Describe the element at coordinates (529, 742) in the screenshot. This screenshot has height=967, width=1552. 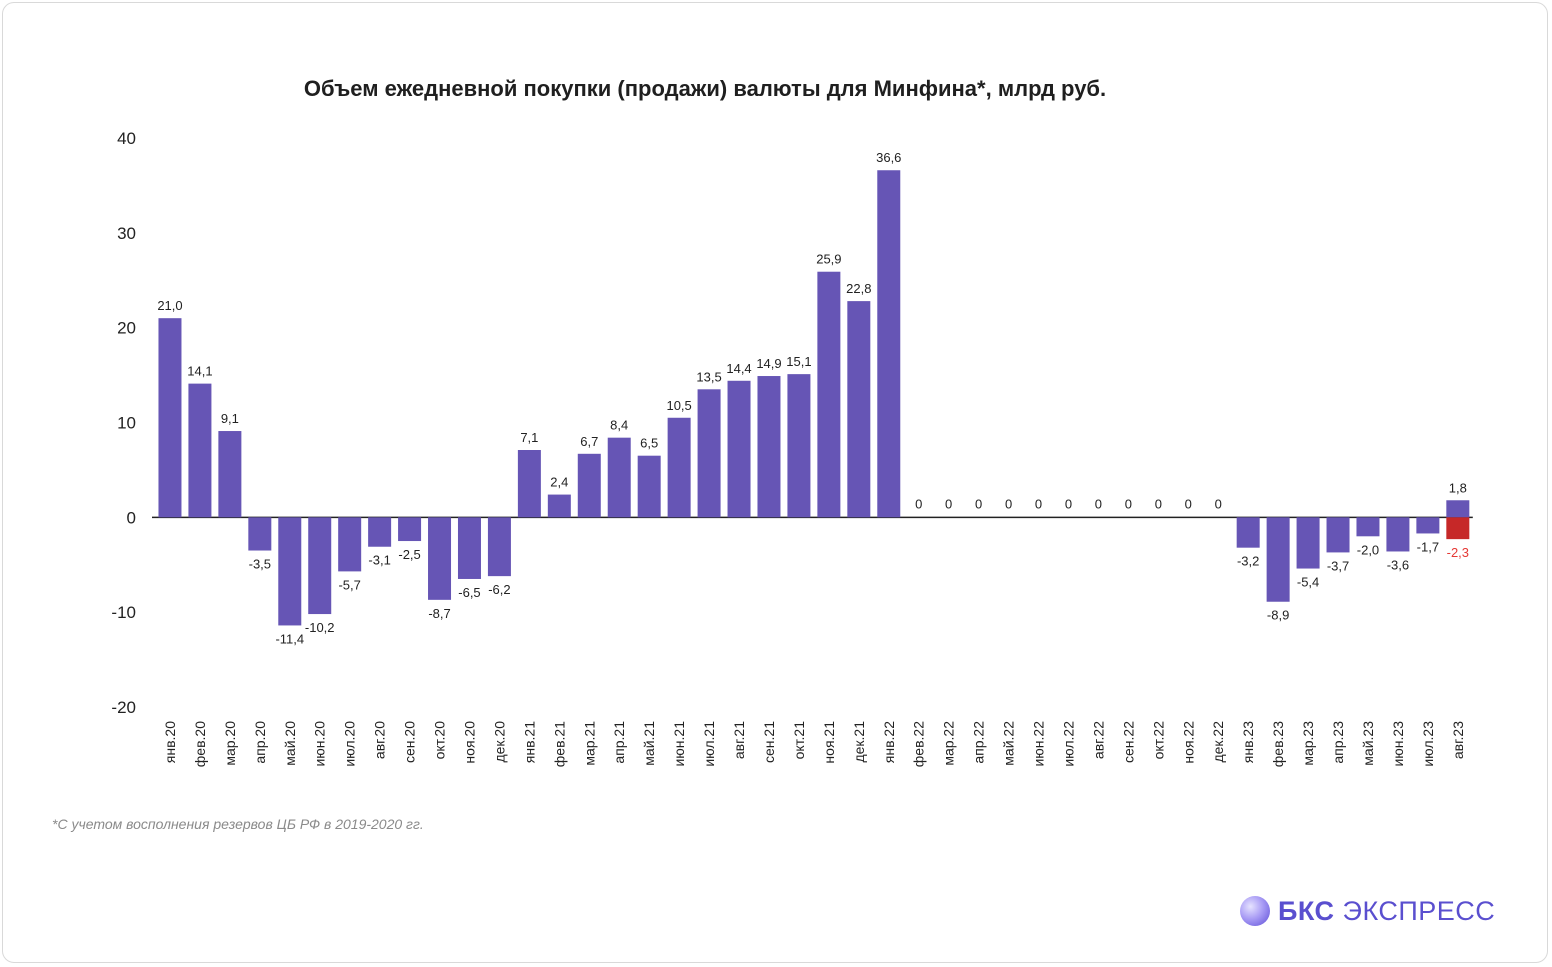
I see `x-tick-label: янв.21` at that location.